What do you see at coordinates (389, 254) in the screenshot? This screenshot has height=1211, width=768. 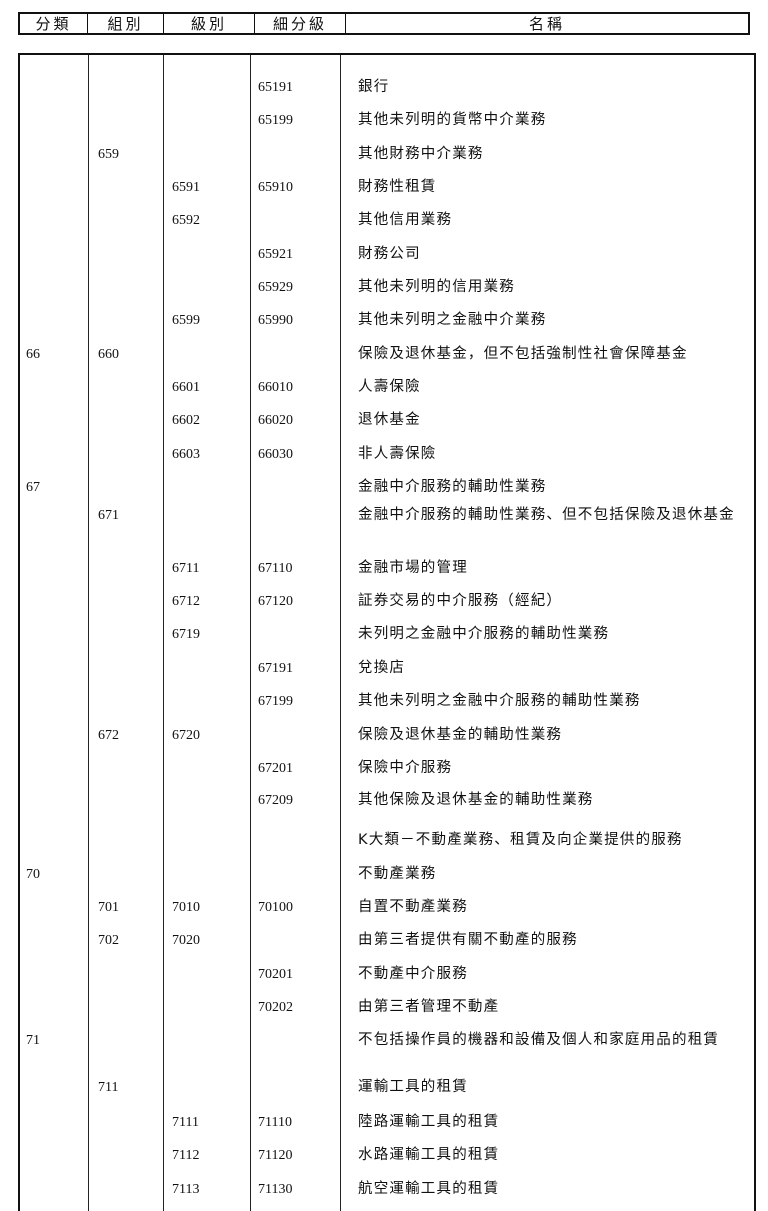 I see `category-name: 財務公司` at bounding box center [389, 254].